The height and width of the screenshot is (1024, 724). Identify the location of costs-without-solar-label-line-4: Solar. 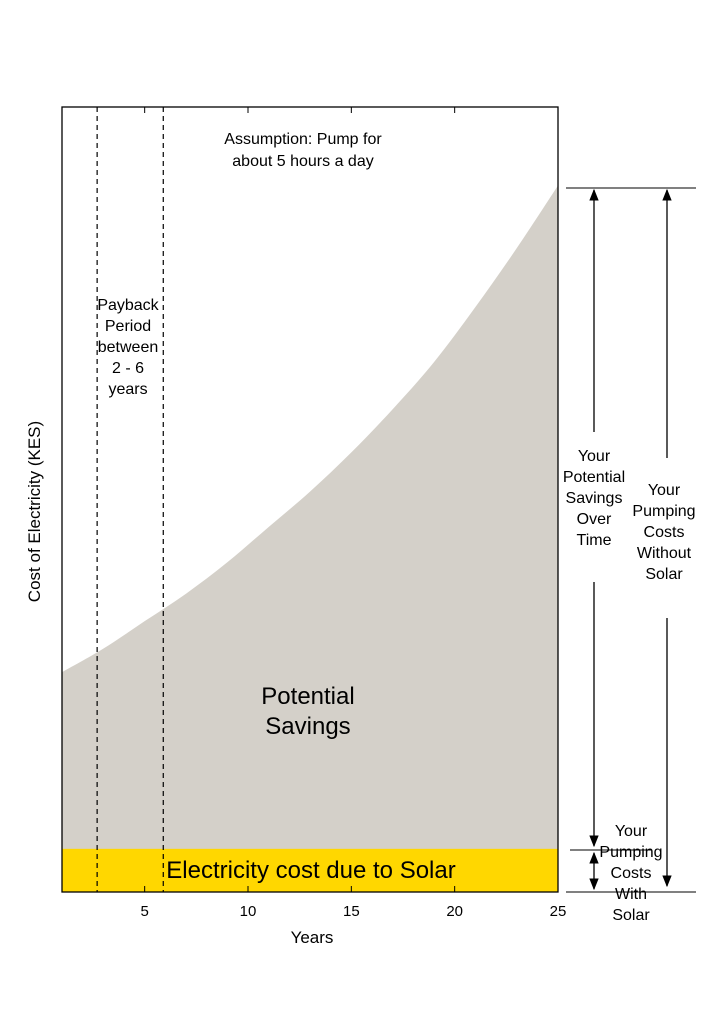
(664, 574).